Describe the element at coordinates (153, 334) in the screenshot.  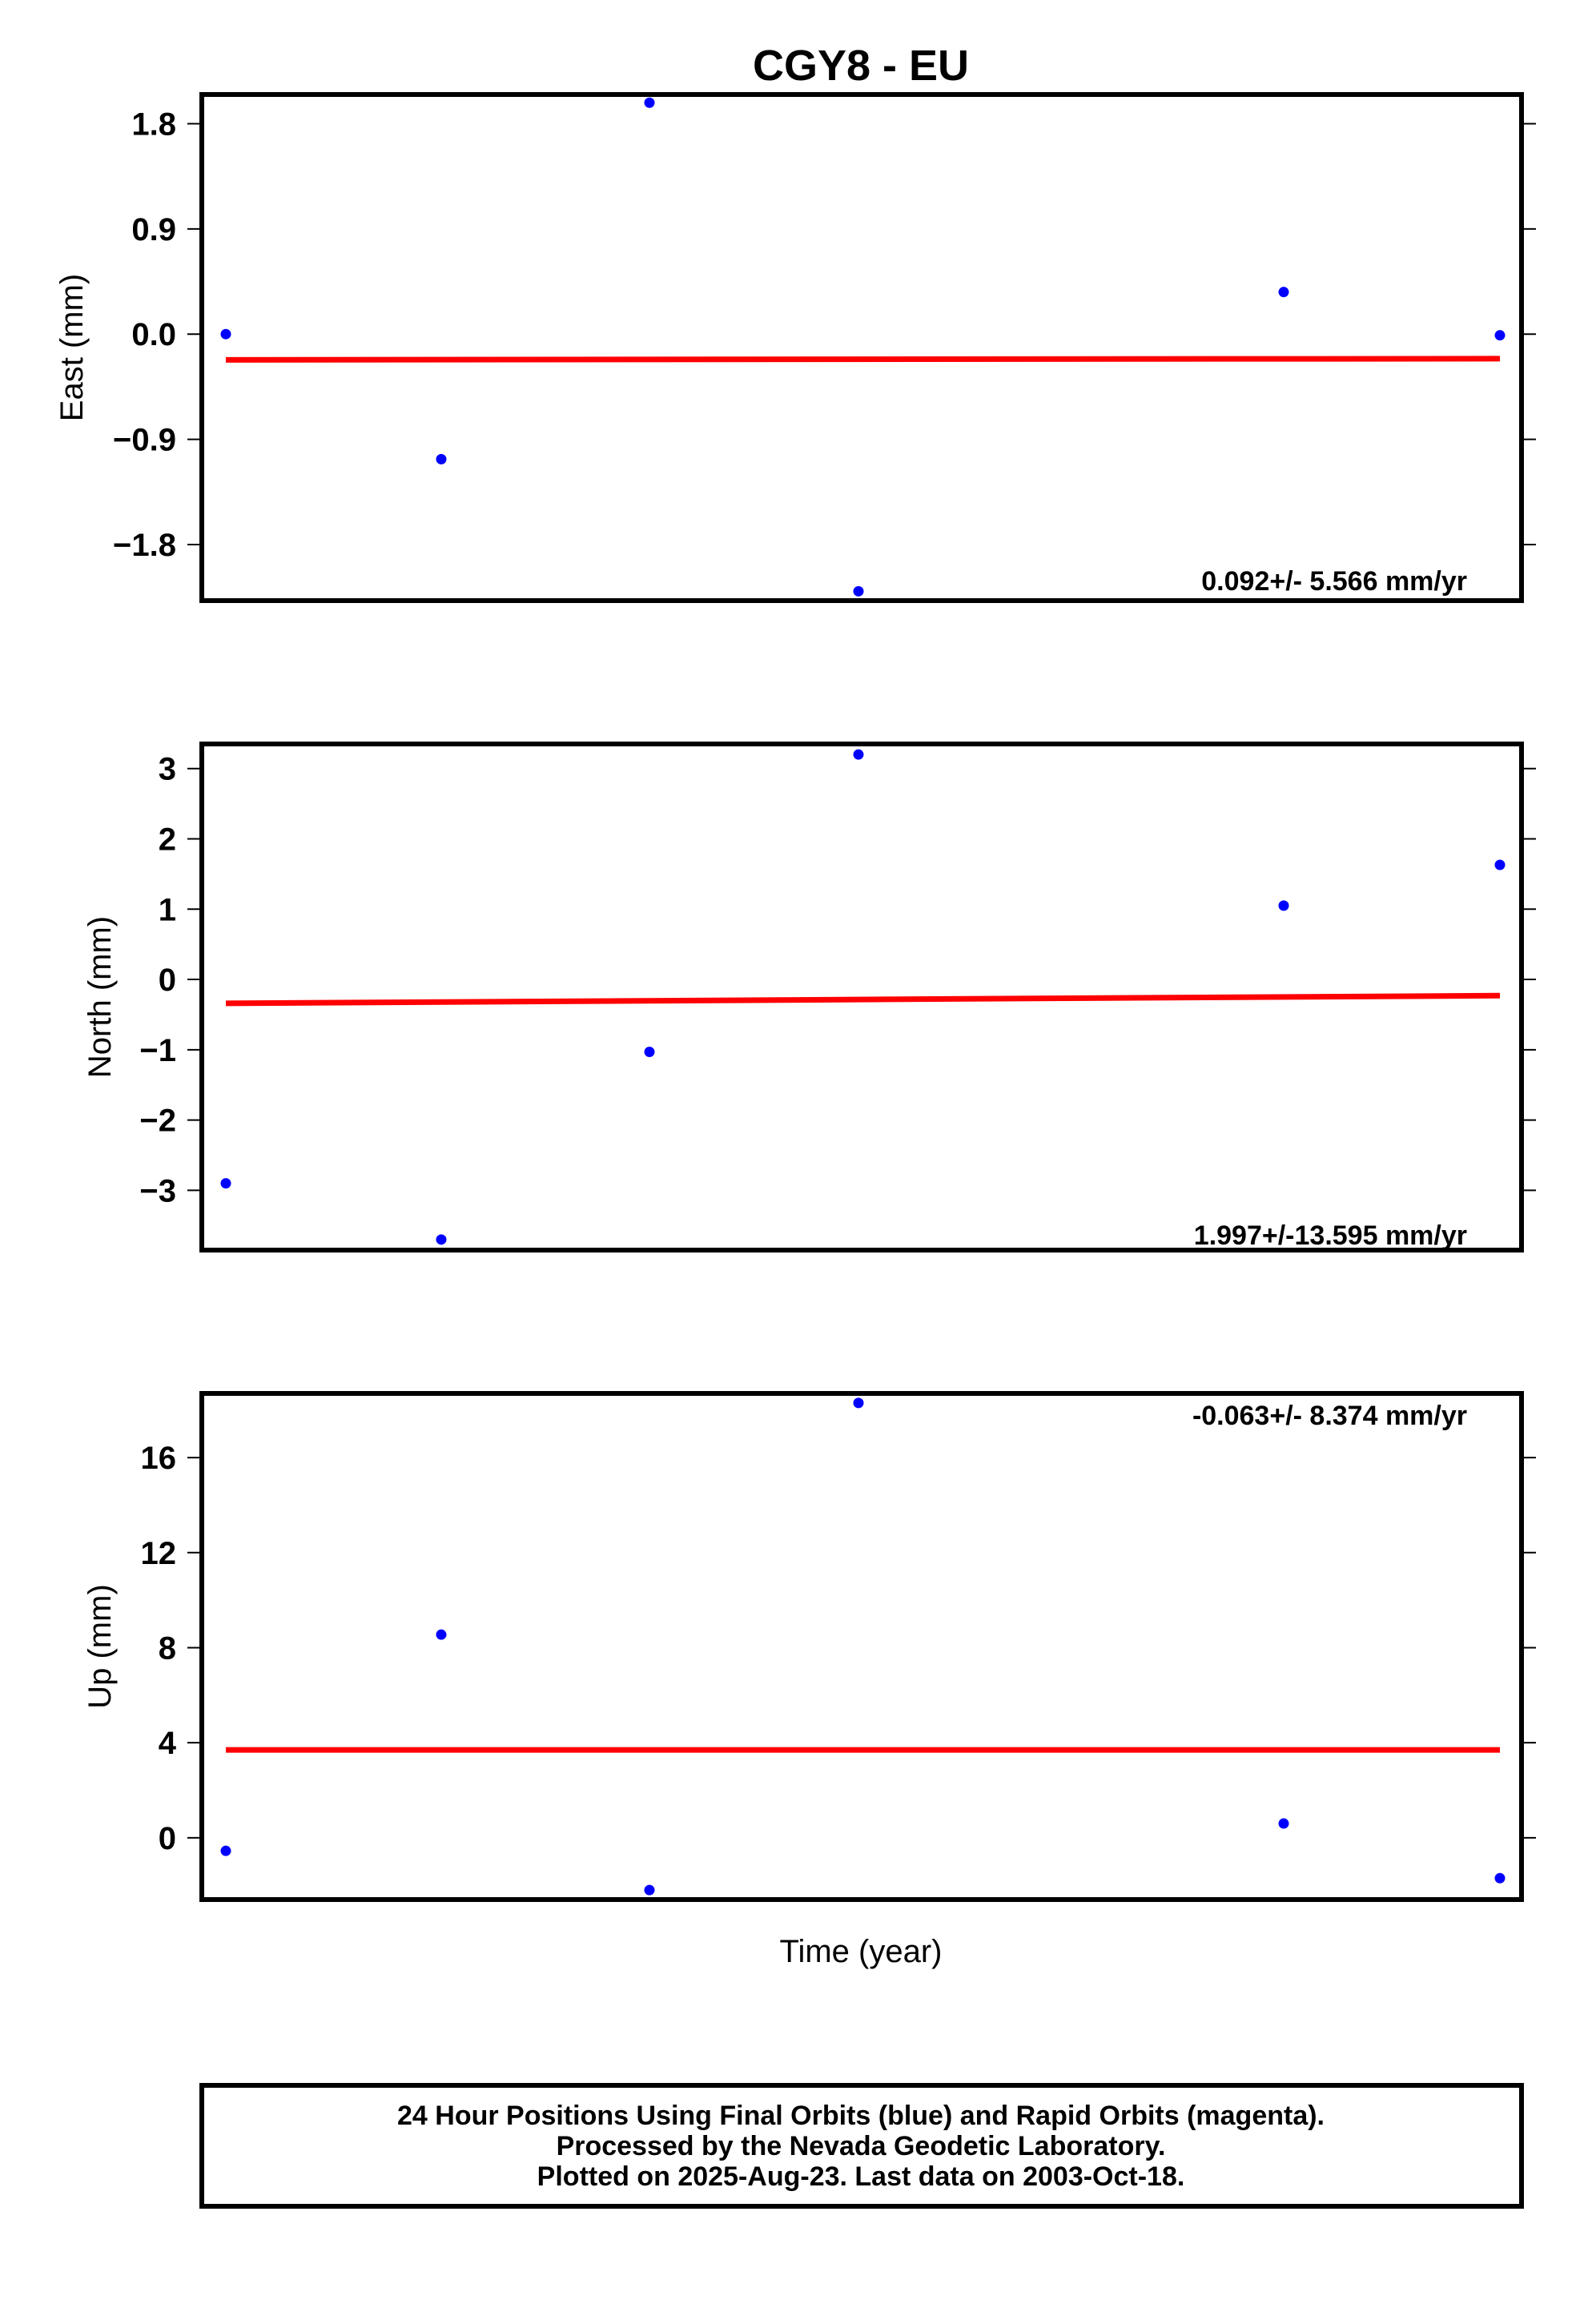
I see `east-y-tick-label: 0.0` at that location.